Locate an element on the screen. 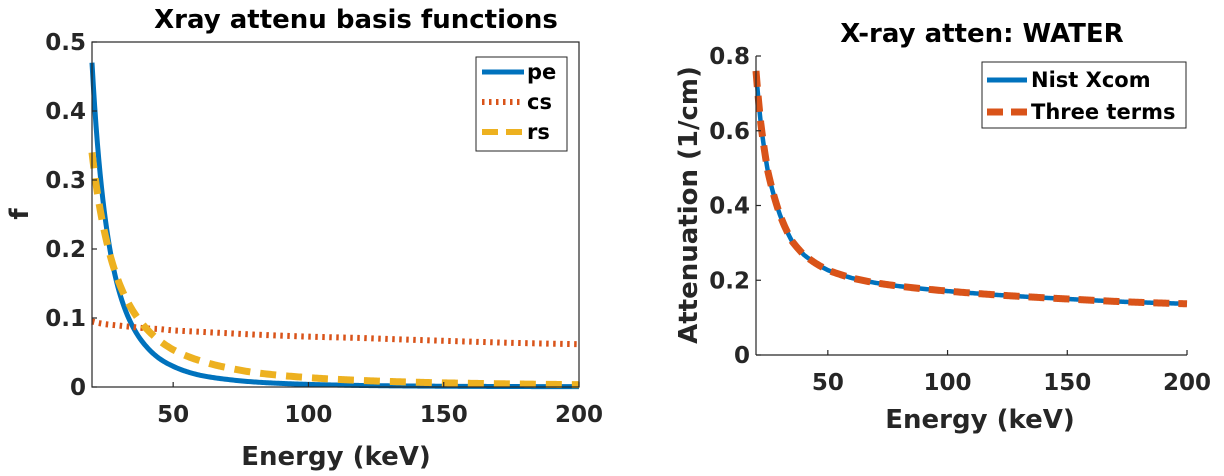  y-tick-label: 0.6 is located at coordinates (729, 132).